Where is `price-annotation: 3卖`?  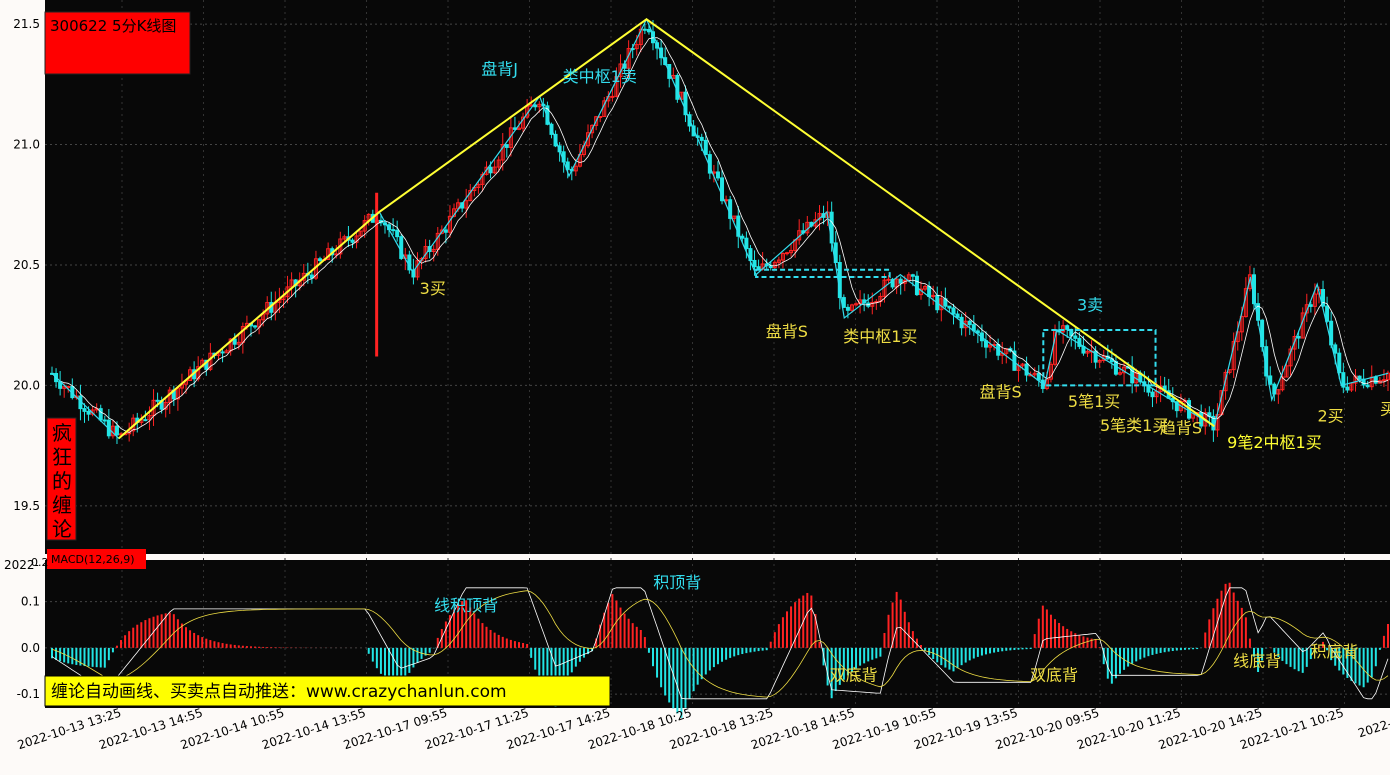 price-annotation: 3卖 is located at coordinates (1090, 305).